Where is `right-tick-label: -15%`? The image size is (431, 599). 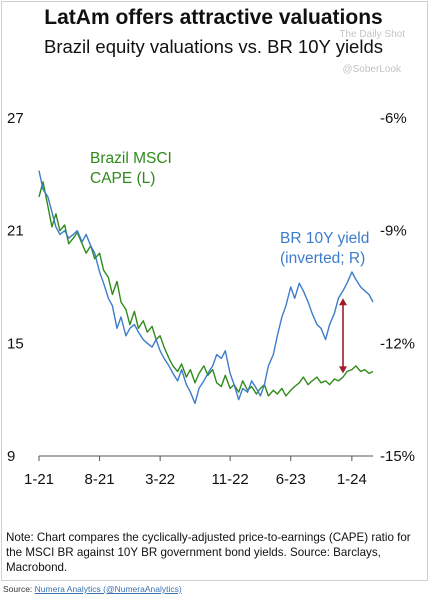
right-tick-label: -15% is located at coordinates (397, 456).